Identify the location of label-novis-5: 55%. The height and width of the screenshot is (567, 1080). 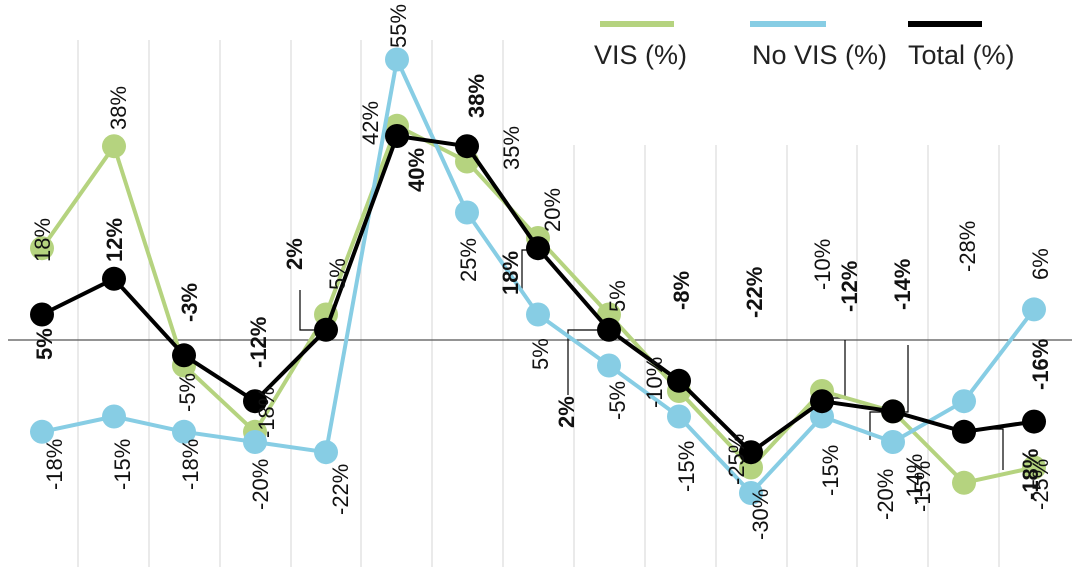
(398, 26).